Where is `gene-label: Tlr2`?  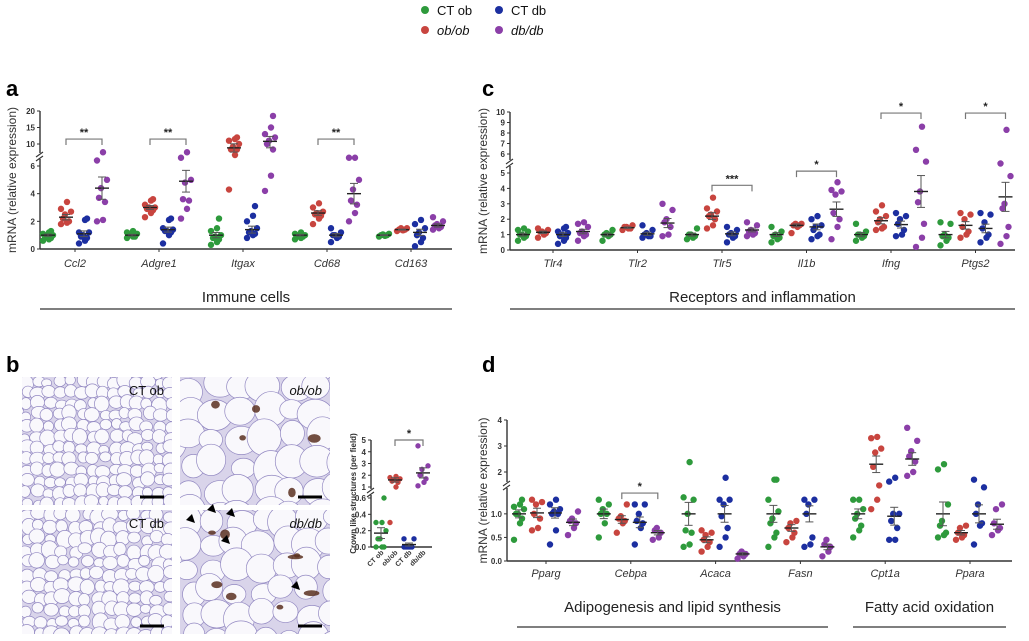 gene-label: Tlr2 is located at coordinates (637, 264).